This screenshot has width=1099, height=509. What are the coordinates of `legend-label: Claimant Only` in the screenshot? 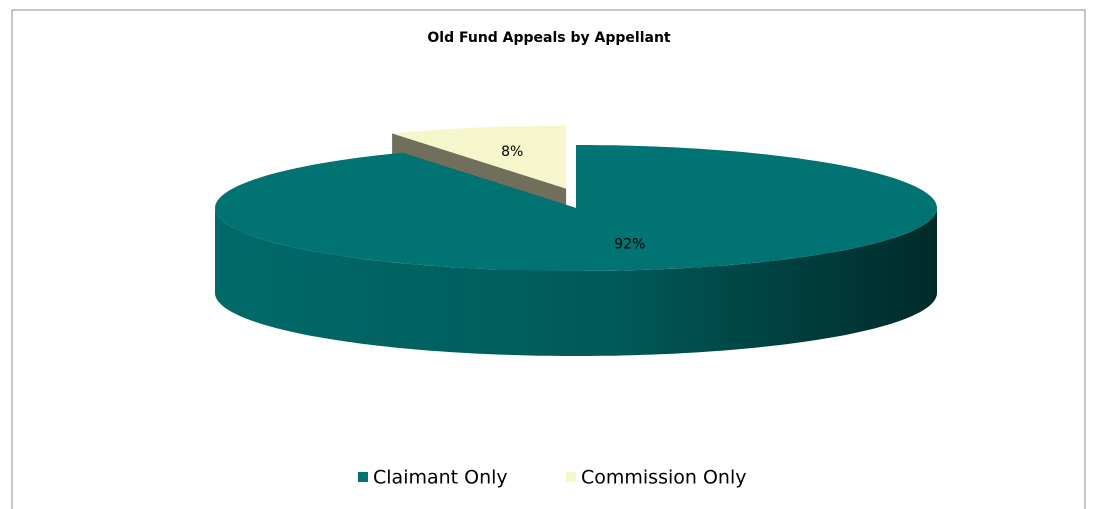 It's located at (440, 478).